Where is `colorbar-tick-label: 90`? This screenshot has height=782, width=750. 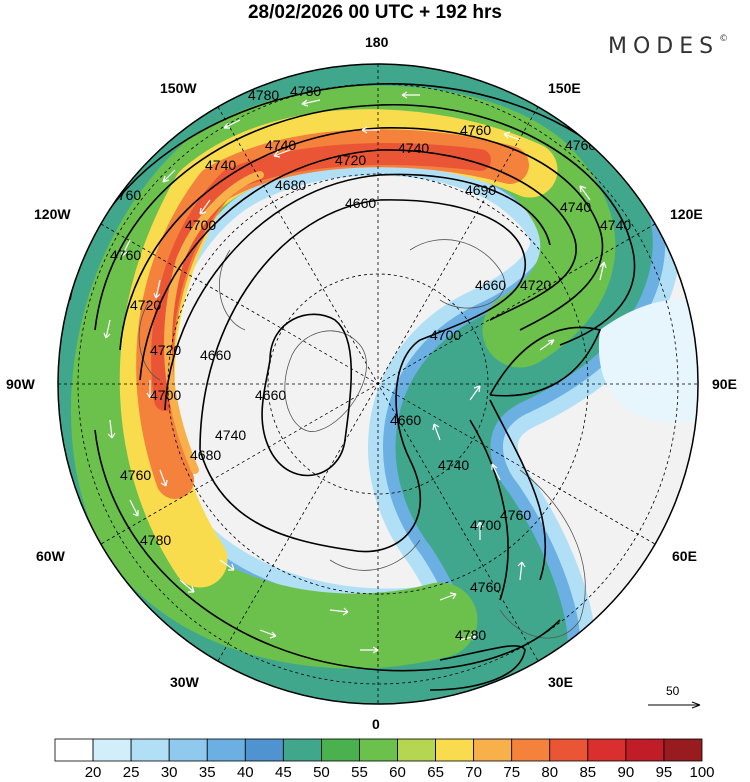 colorbar-tick-label: 90 is located at coordinates (626, 772).